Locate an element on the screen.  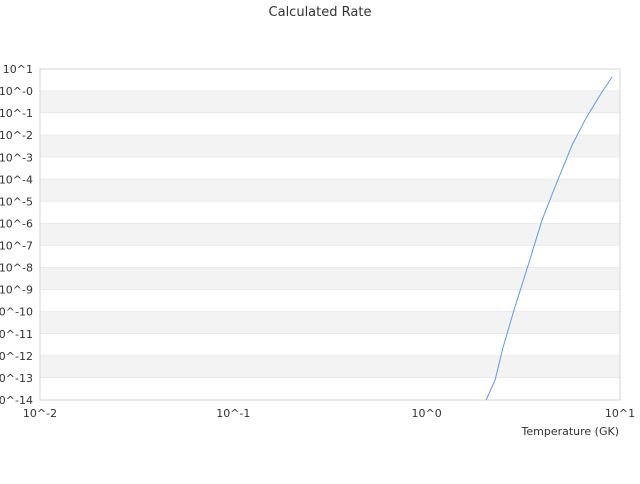
x-axis-ticks: 10^-2 10^-1 10^0 10^1 is located at coordinates (329, 413).